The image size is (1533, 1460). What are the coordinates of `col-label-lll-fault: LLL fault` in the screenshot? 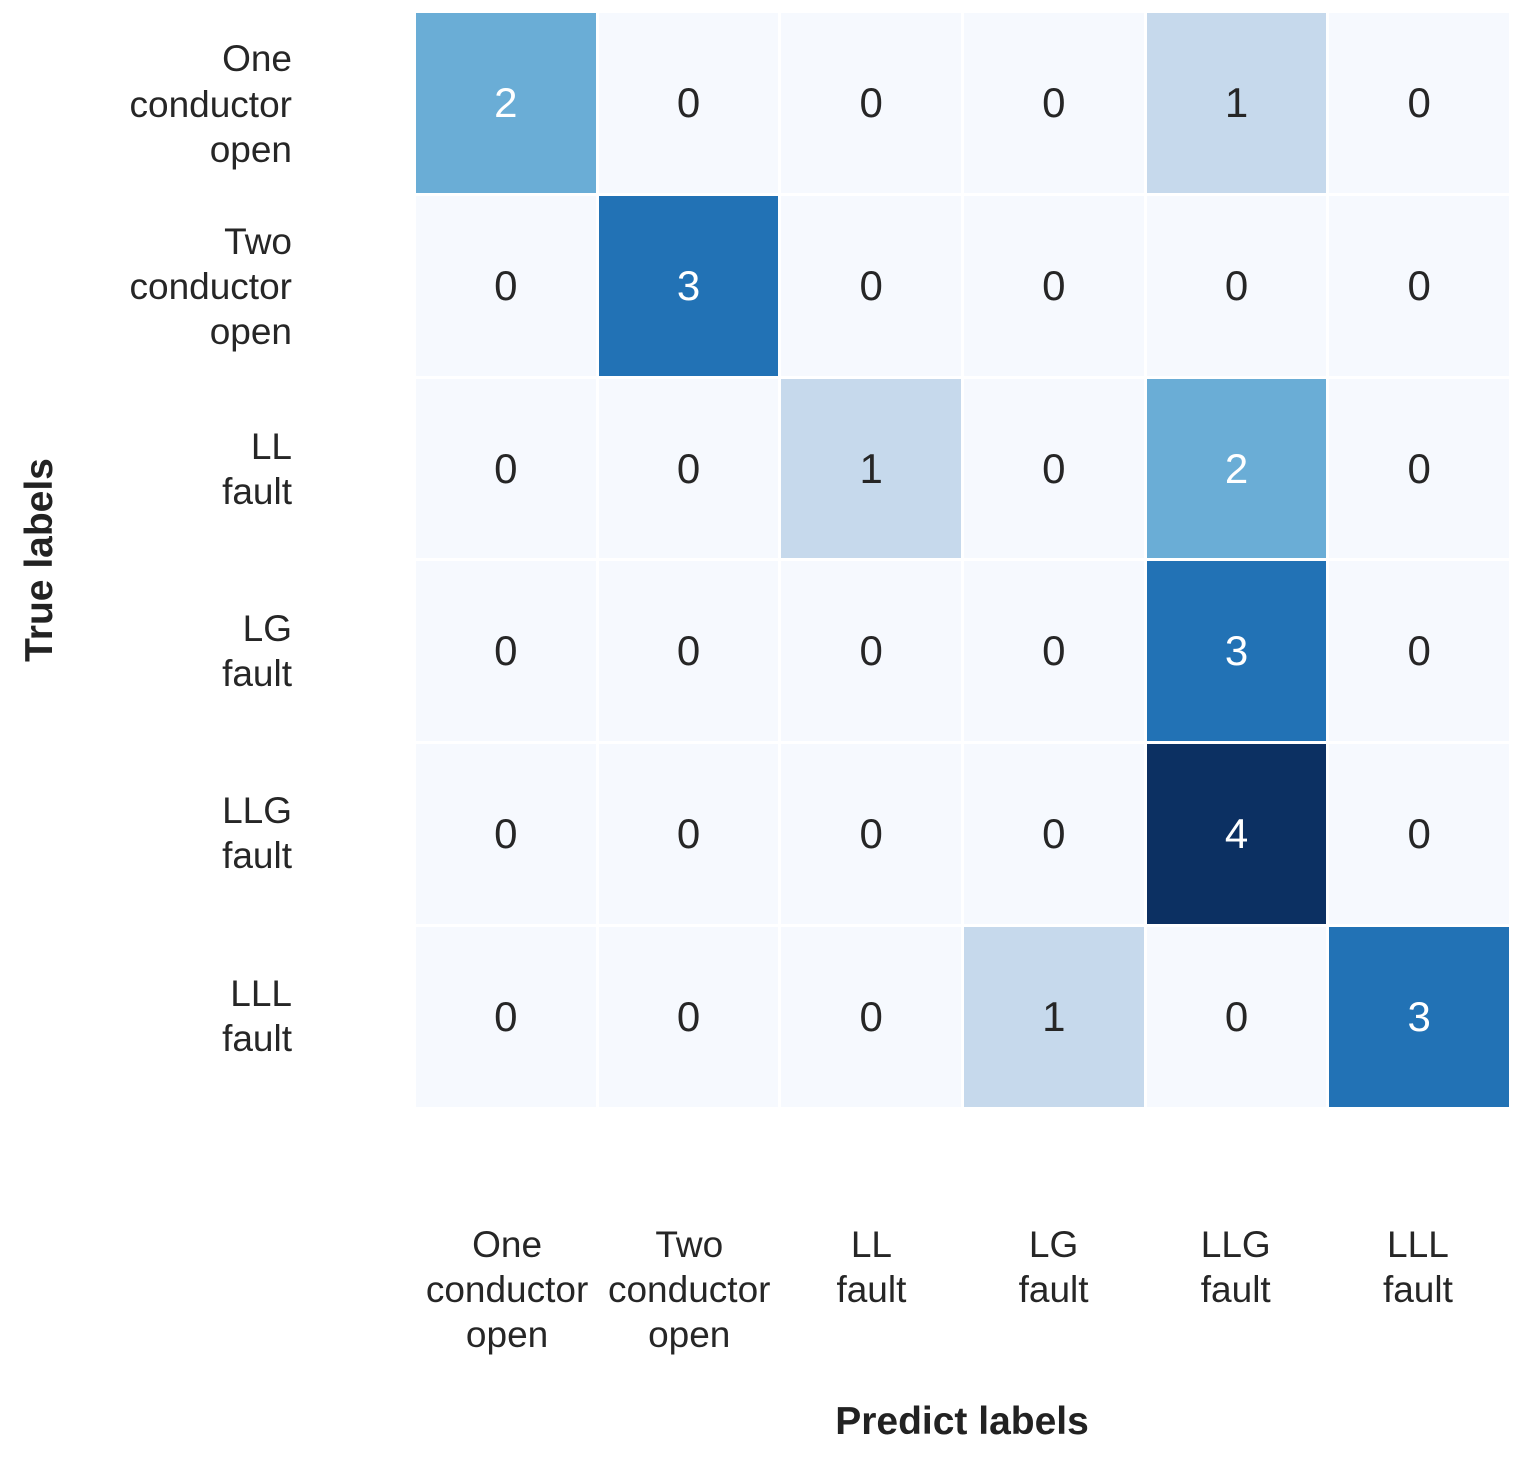 It's located at (1417, 1267).